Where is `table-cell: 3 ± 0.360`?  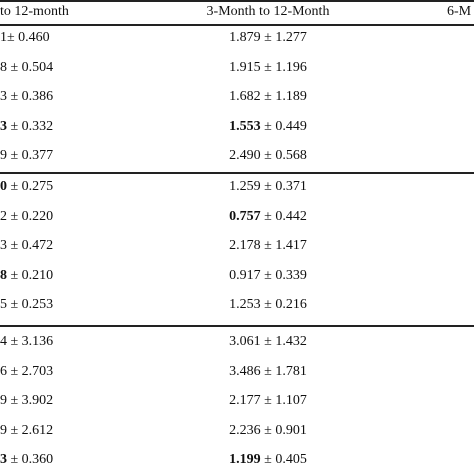
table-cell: 3 ± 0.360 is located at coordinates (26, 460).